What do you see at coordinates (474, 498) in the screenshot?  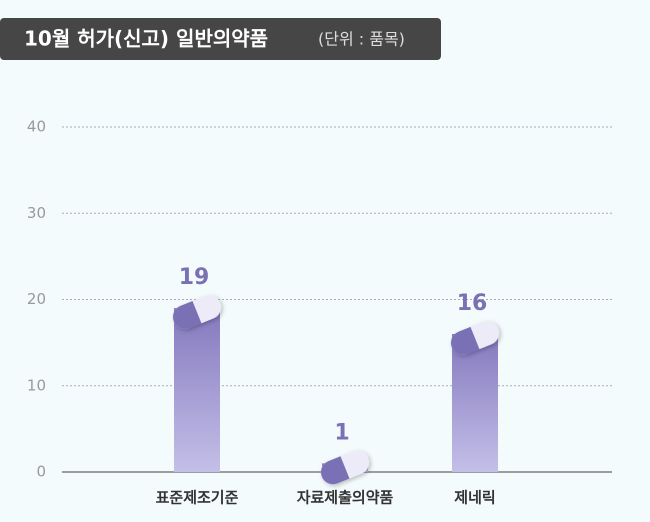 I see `x-tick-label: 제네릭` at bounding box center [474, 498].